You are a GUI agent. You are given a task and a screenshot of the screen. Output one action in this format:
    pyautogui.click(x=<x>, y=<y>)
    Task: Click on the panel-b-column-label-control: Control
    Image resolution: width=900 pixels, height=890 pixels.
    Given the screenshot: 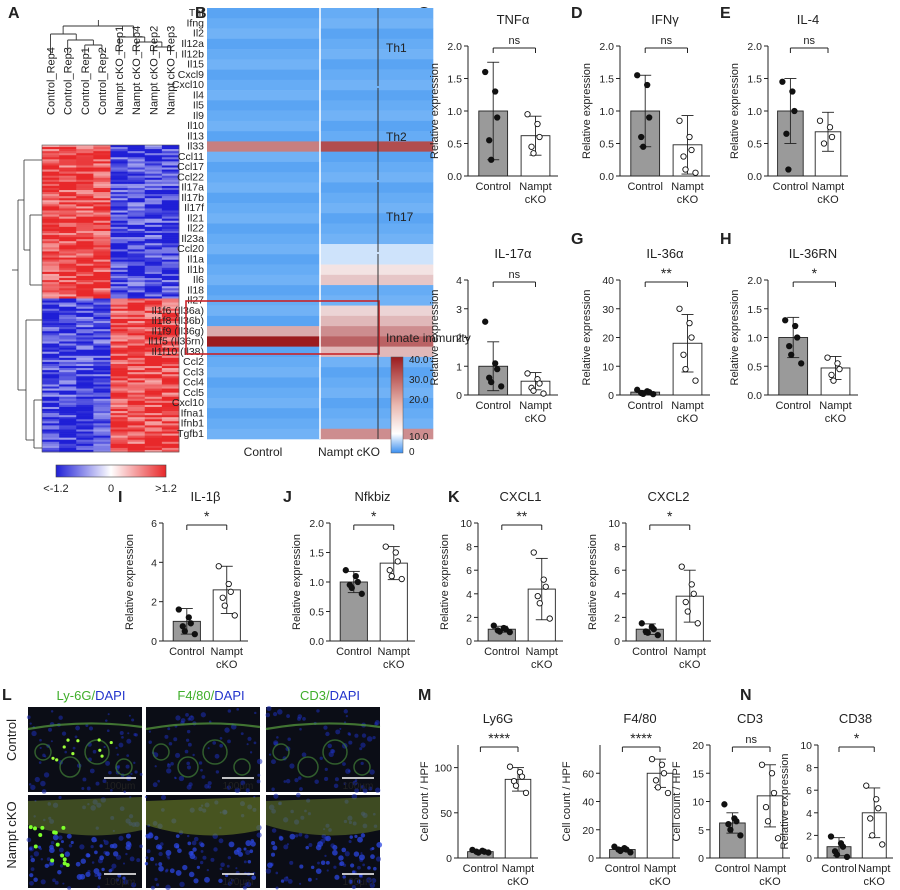 What is the action you would take?
    pyautogui.click(x=263, y=452)
    